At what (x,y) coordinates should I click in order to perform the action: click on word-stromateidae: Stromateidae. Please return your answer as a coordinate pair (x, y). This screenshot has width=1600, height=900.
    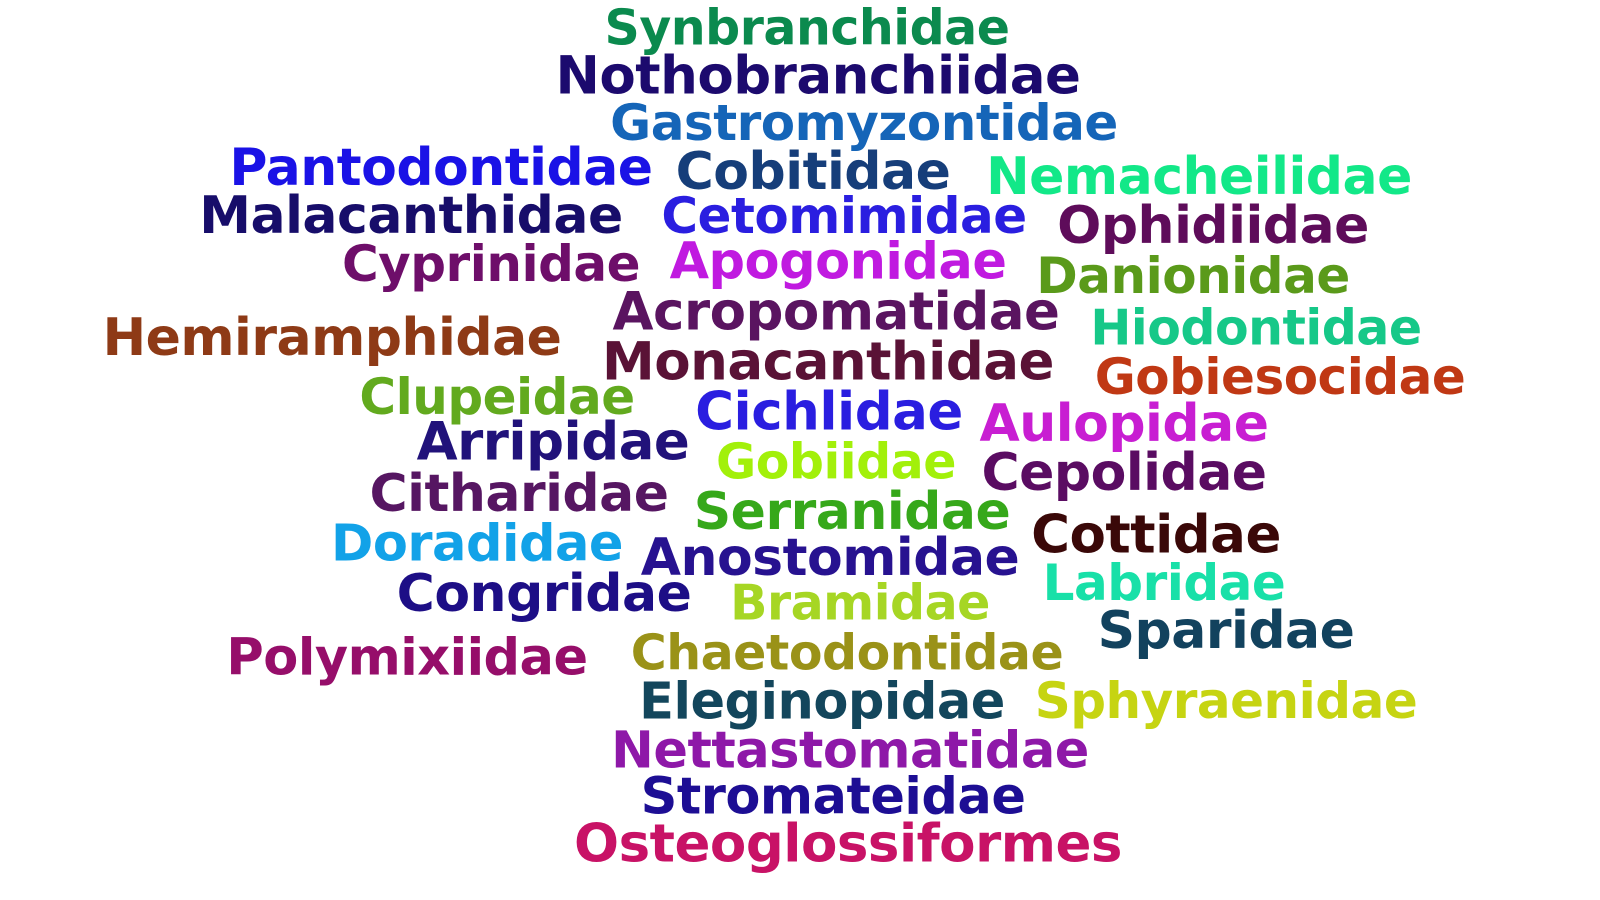
    Looking at the image, I should click on (833, 797).